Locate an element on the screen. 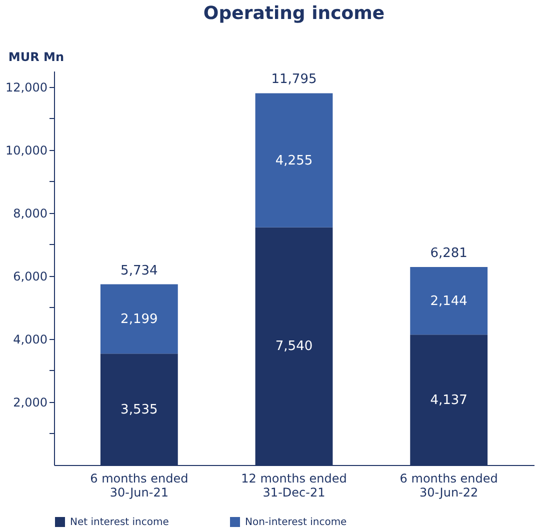 The image size is (539, 532). data-label: 2,144 is located at coordinates (449, 301).